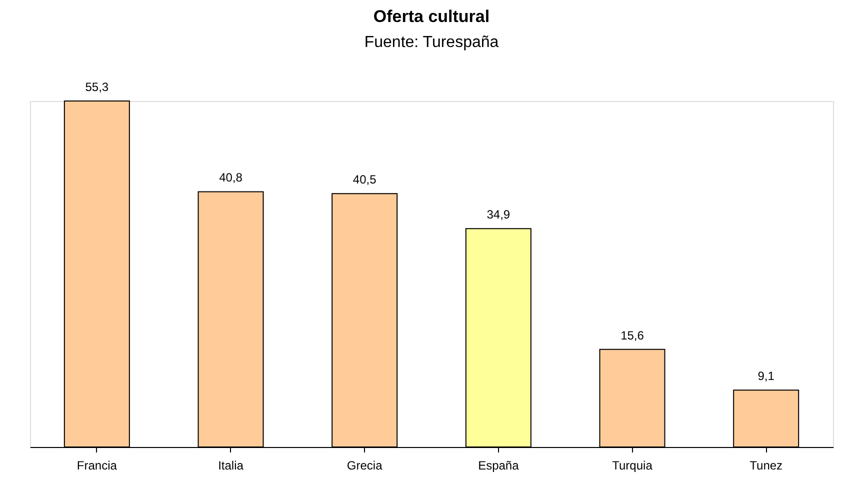 The image size is (843, 496). I want to click on data-label: 9,1, so click(766, 376).